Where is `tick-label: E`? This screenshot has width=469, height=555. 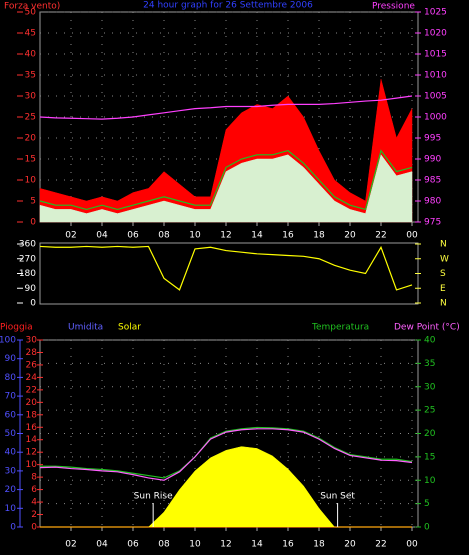
tick-label: E is located at coordinates (443, 289).